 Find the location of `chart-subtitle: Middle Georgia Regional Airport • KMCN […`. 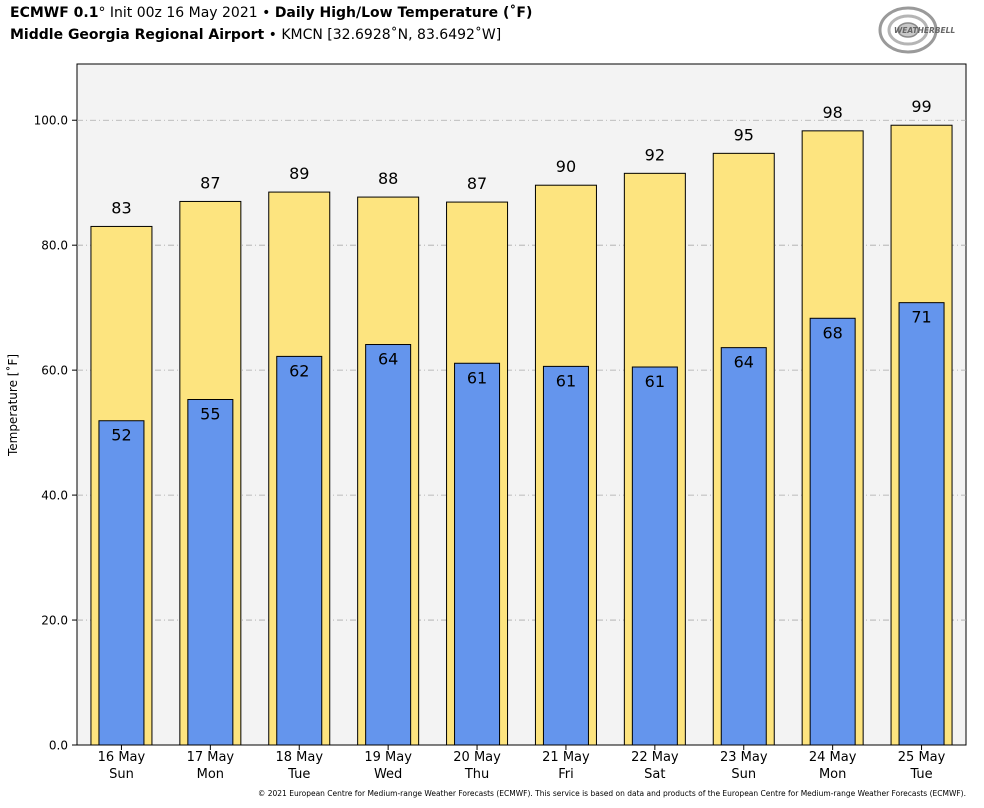

chart-subtitle: Middle Georgia Regional Airport • KMCN [… is located at coordinates (255, 35).